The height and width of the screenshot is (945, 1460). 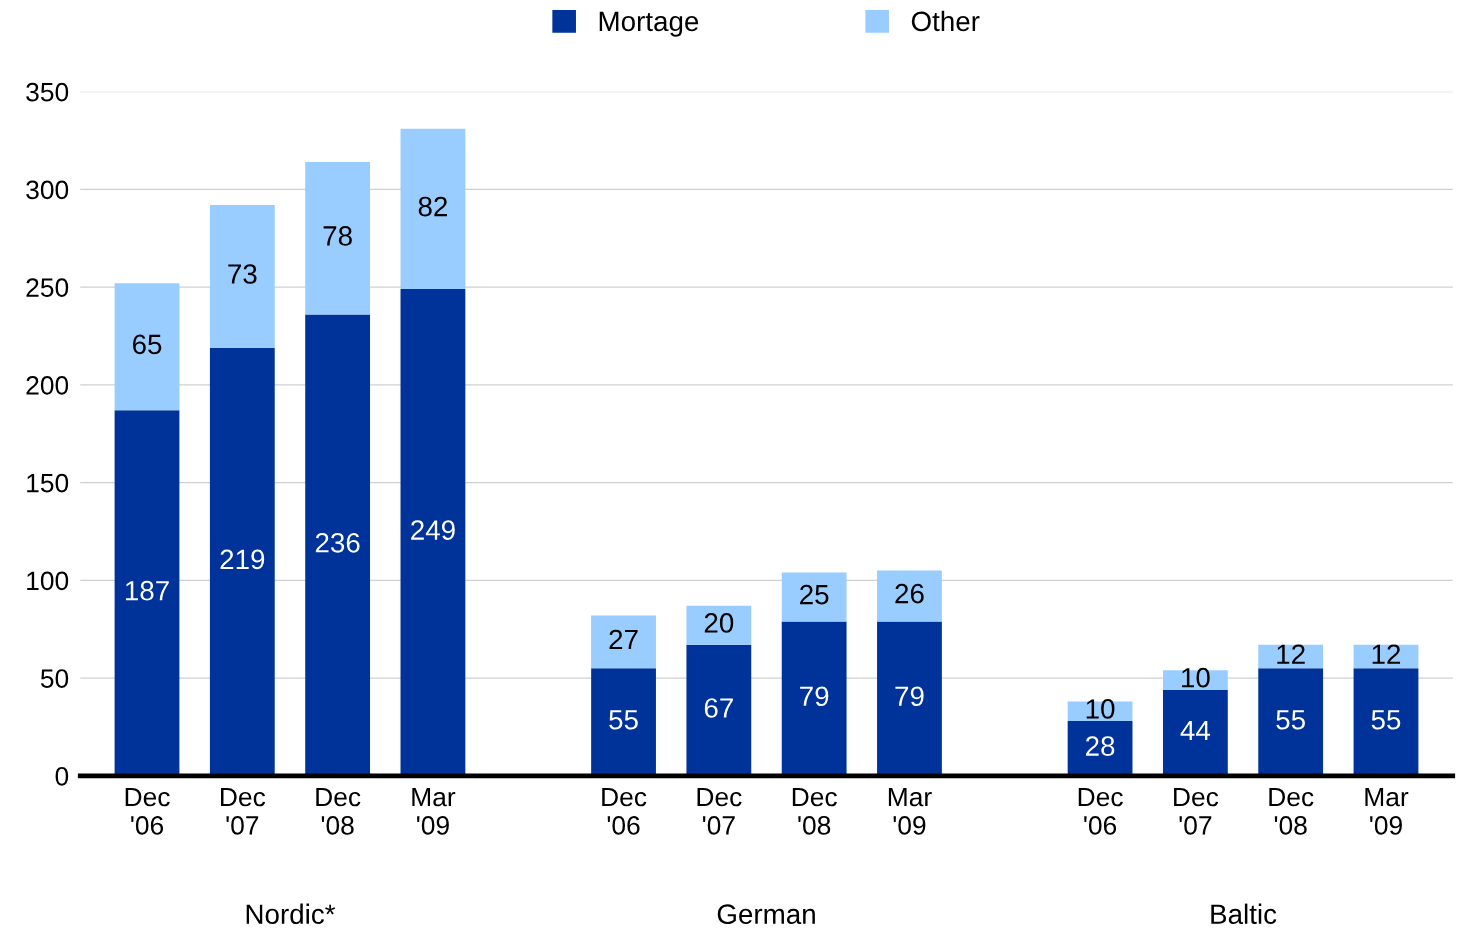 I want to click on y-tick-label: 0, so click(x=62, y=776).